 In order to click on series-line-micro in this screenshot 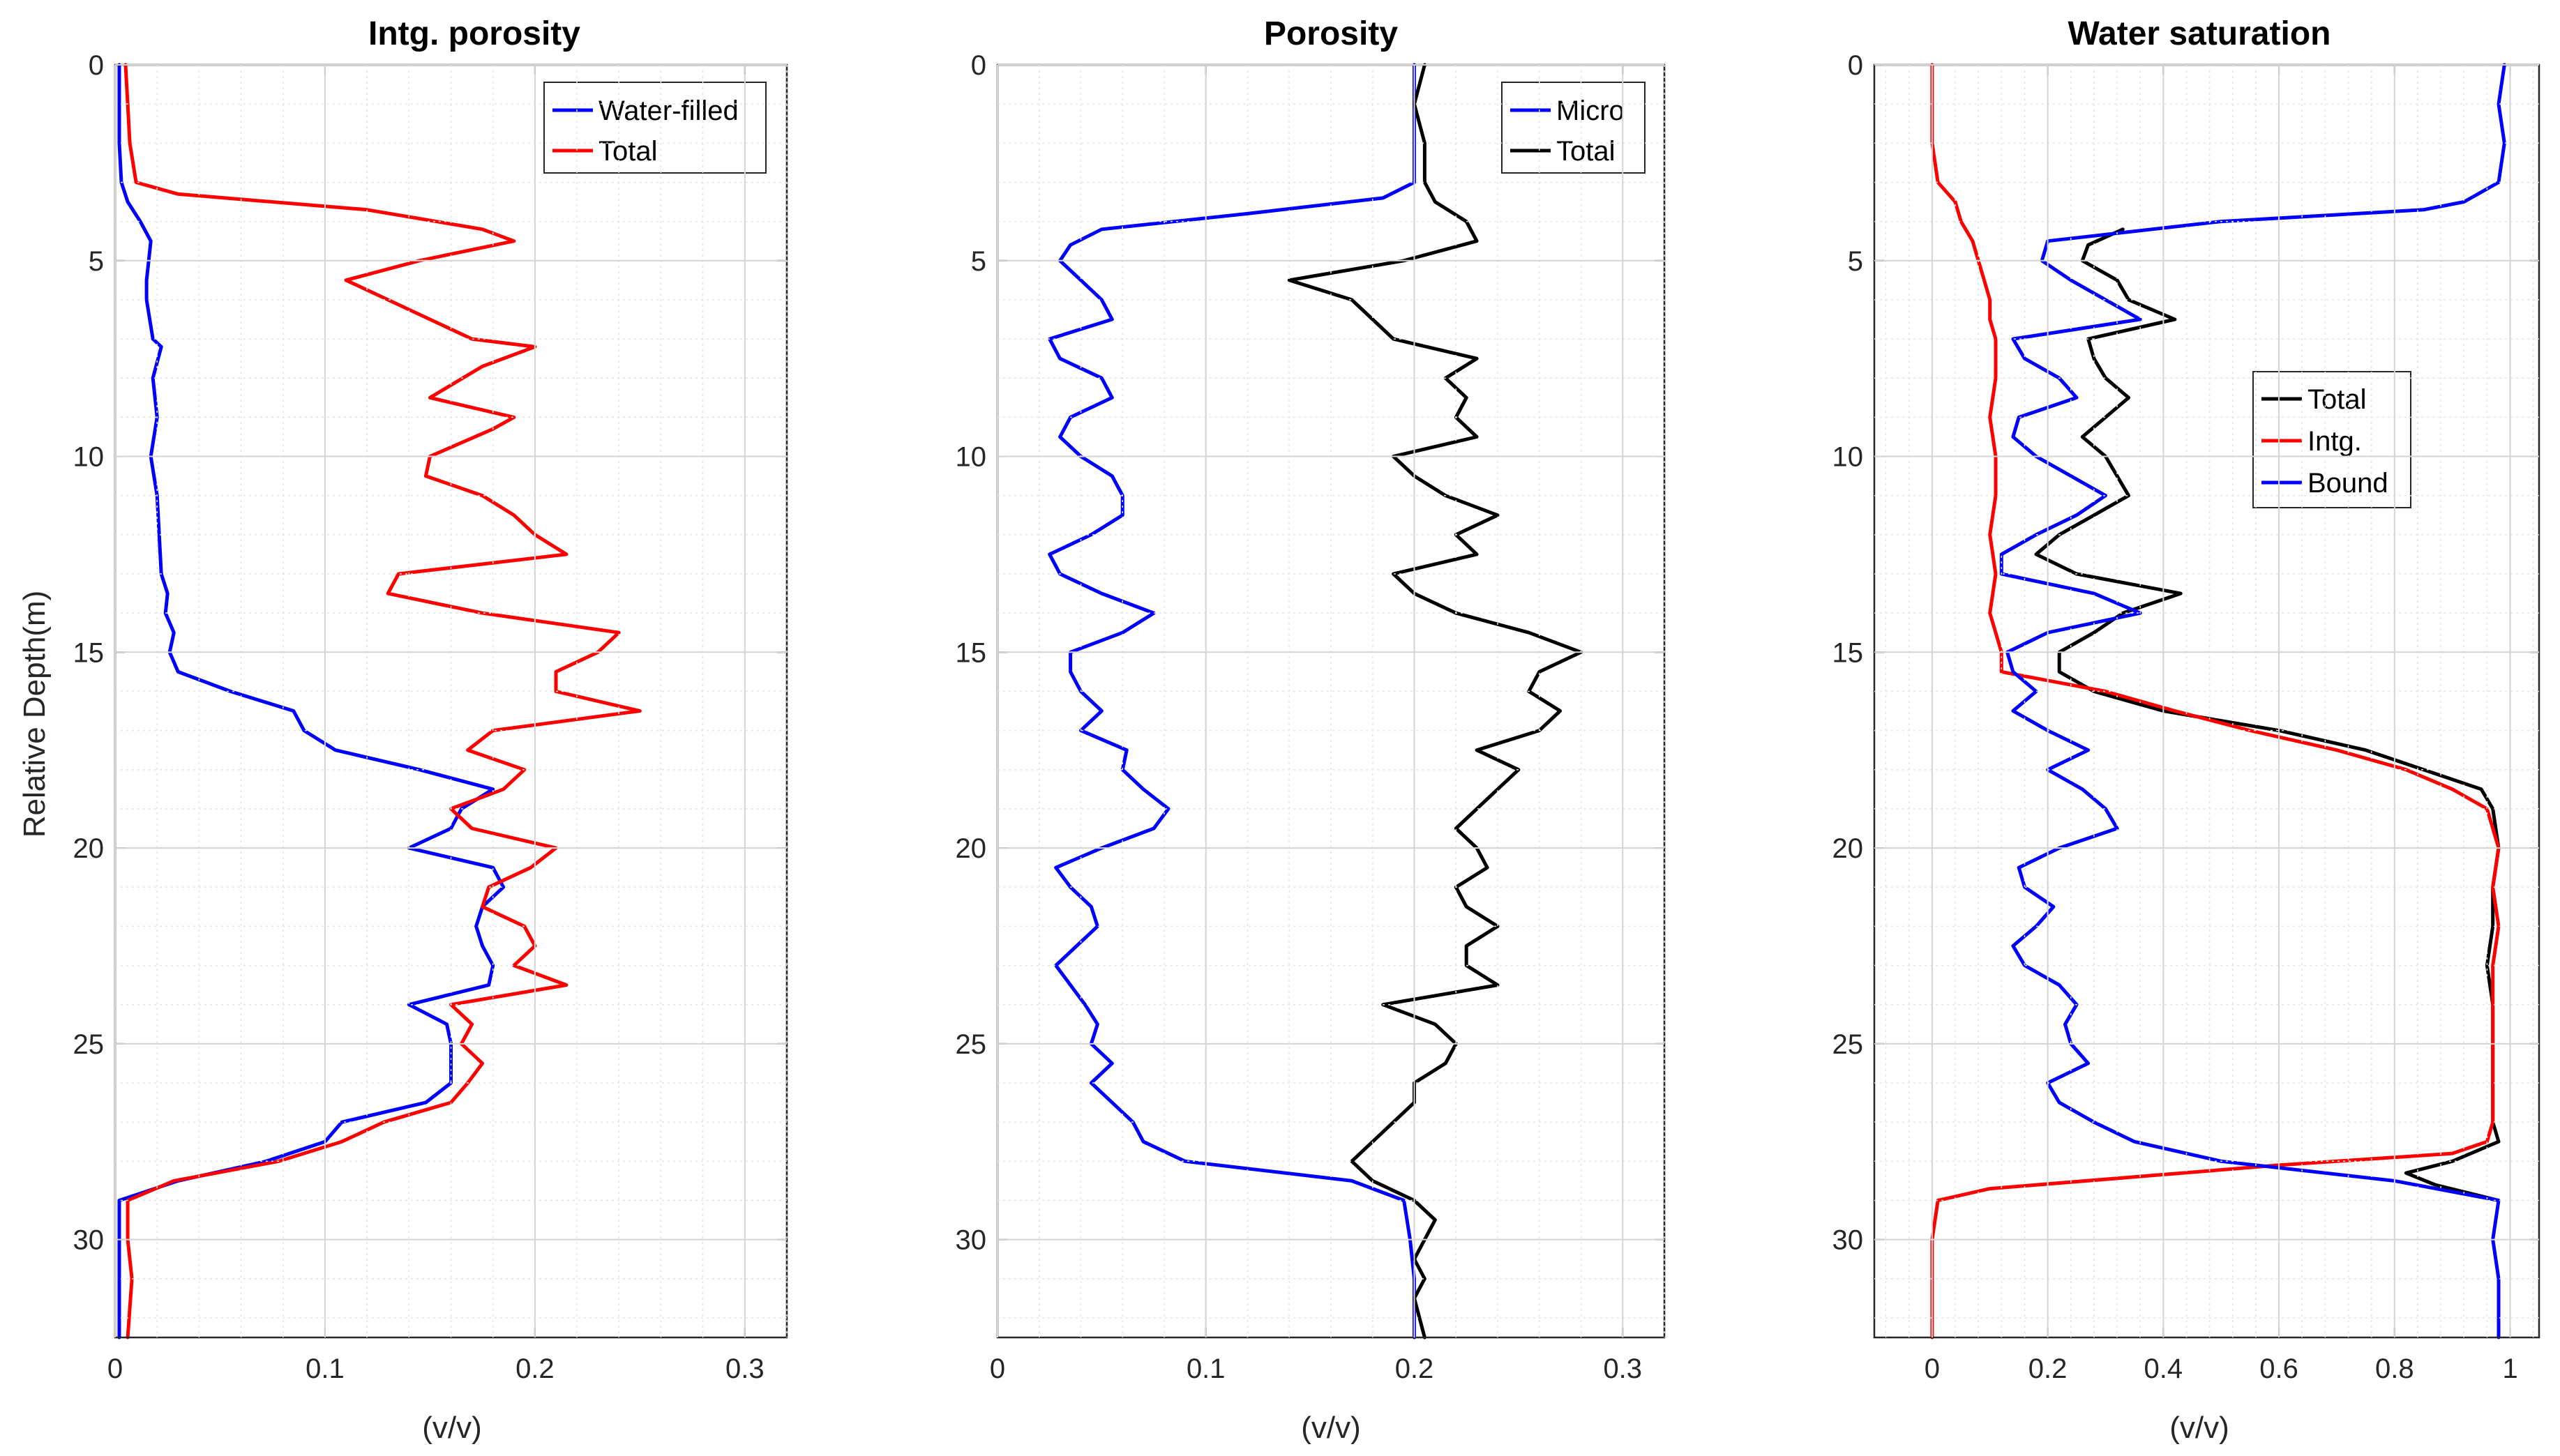, I will do `click(1232, 701)`.